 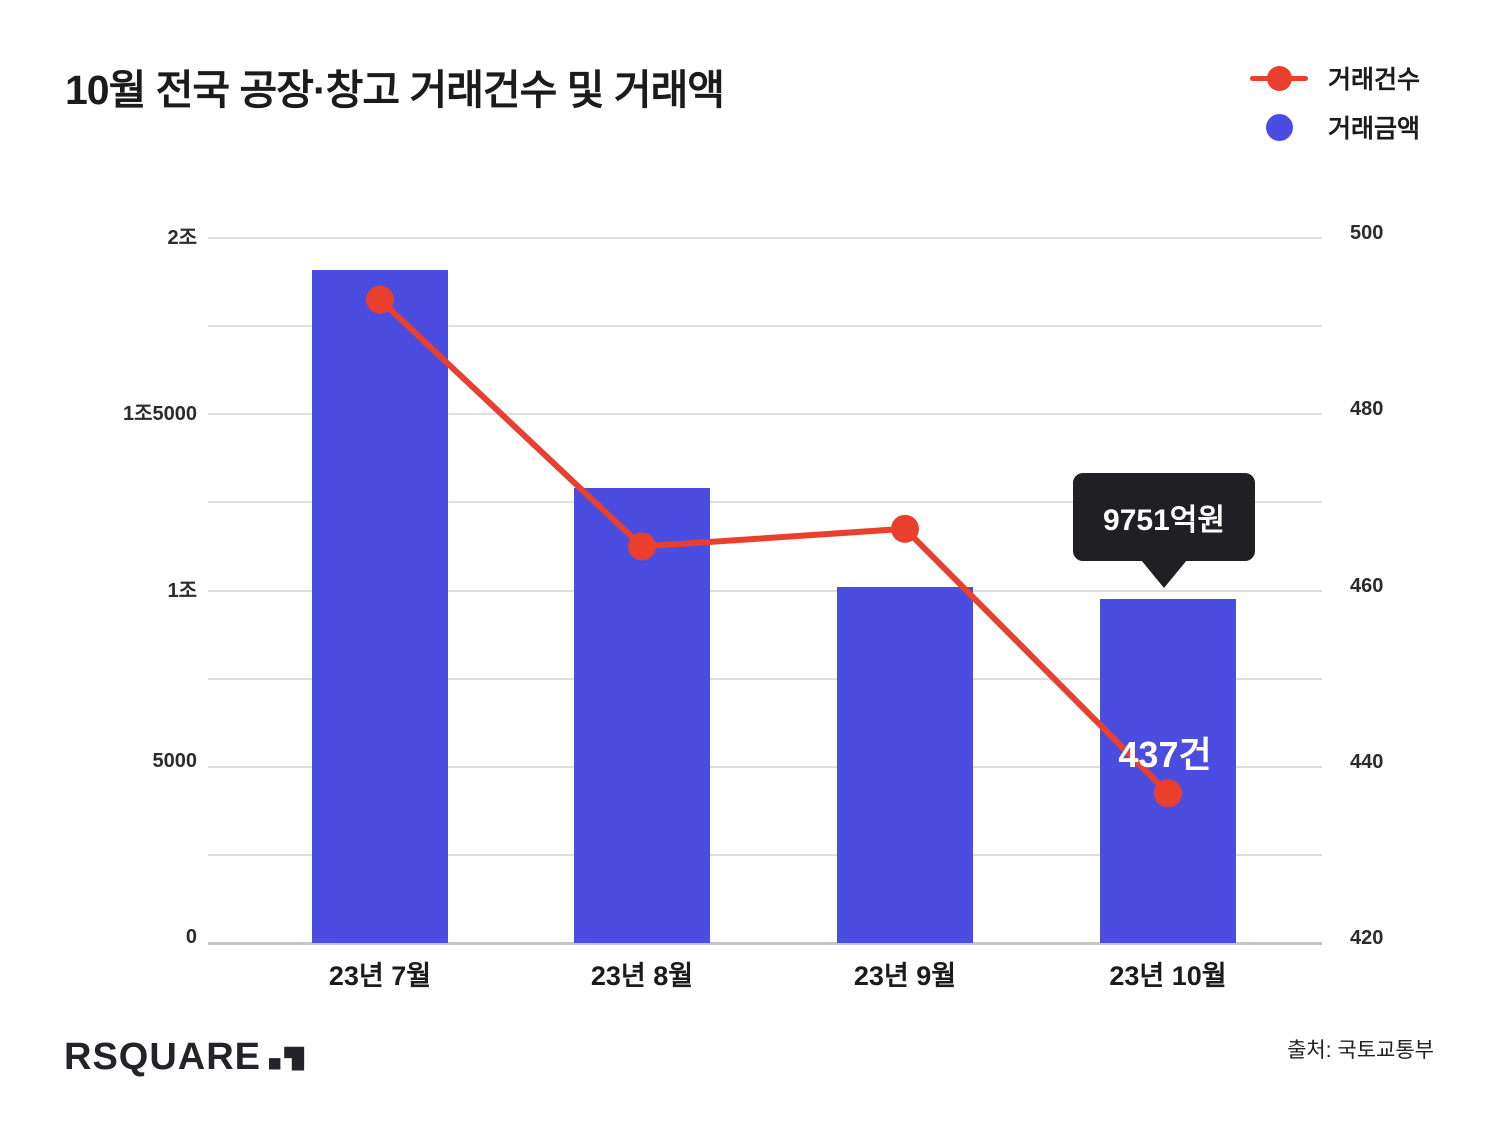 I want to click on legend-item-transaction-amount: 거래금액, so click(x=1334, y=127).